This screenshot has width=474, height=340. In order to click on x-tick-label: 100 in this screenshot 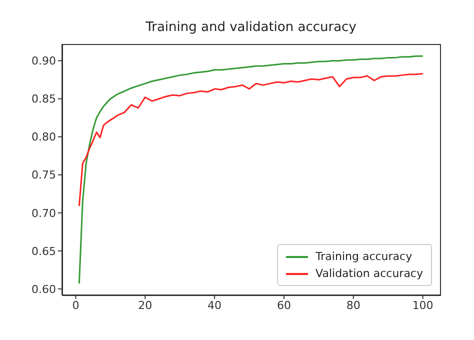, I will do `click(423, 305)`.